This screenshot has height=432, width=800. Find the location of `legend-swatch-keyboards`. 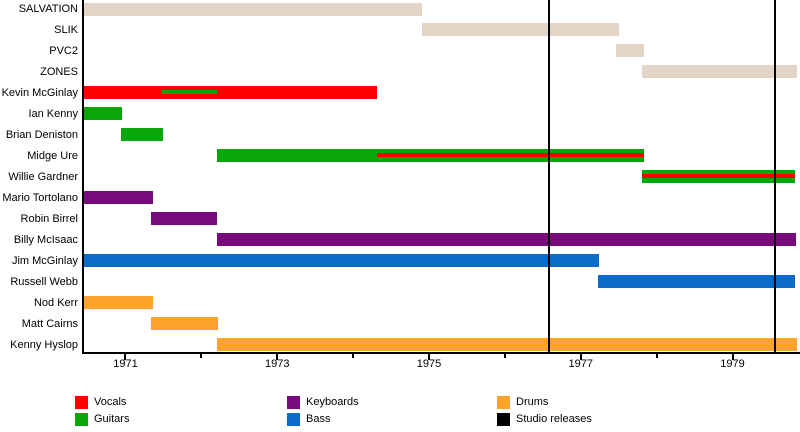

legend-swatch-keyboards is located at coordinates (293, 402).